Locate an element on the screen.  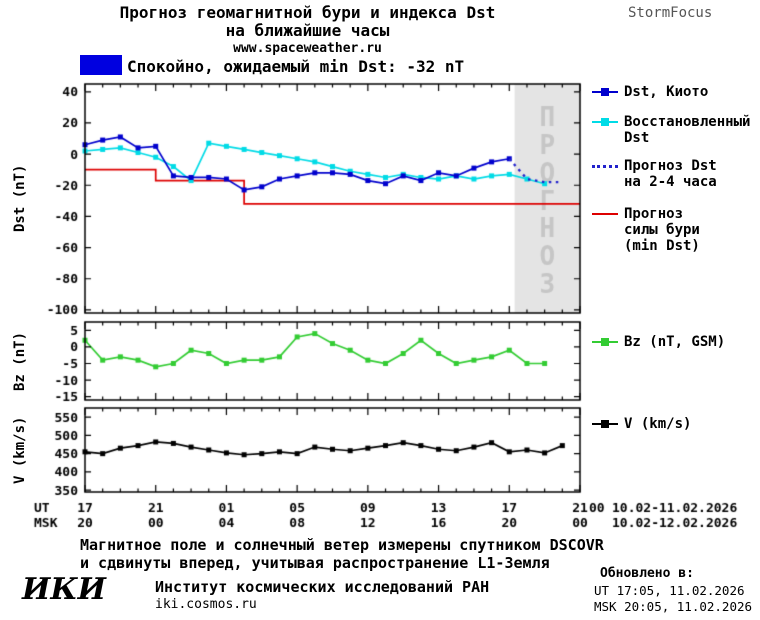
legend-dst-kyoto: Dst, Киото is located at coordinates (650, 92).